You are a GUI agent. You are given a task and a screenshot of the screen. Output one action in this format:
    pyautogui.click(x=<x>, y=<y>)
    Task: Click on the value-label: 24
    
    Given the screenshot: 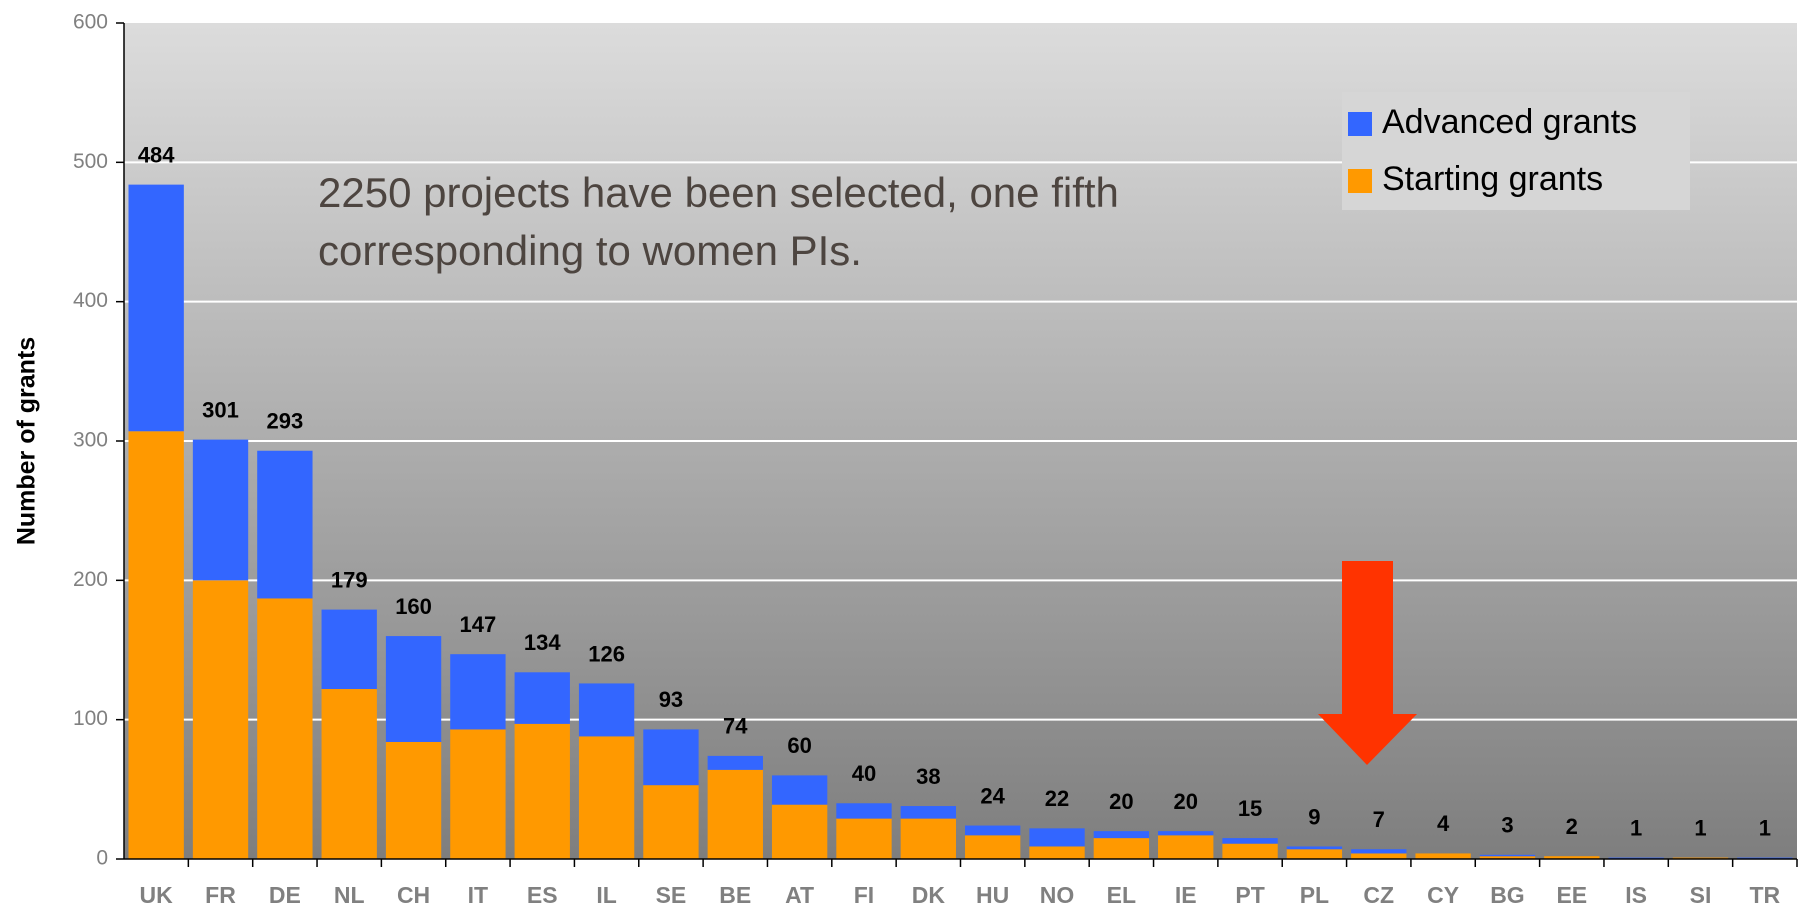 What is the action you would take?
    pyautogui.click(x=992, y=795)
    